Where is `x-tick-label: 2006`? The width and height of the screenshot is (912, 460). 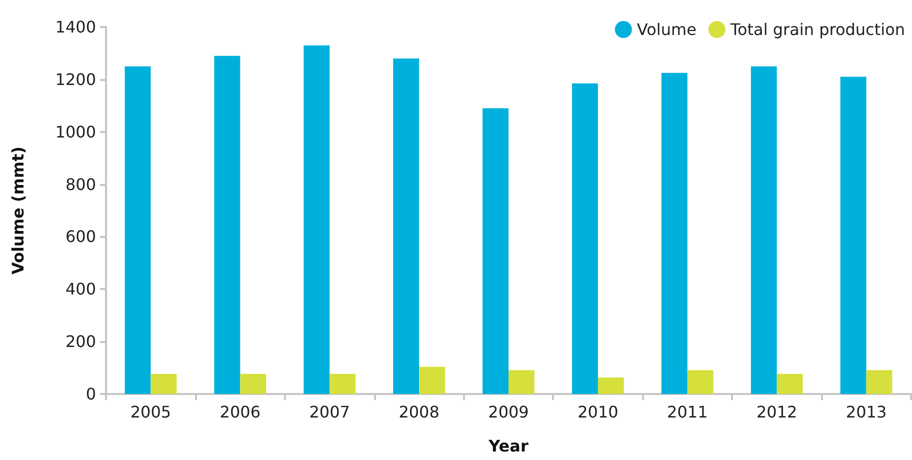 x-tick-label: 2006 is located at coordinates (240, 412).